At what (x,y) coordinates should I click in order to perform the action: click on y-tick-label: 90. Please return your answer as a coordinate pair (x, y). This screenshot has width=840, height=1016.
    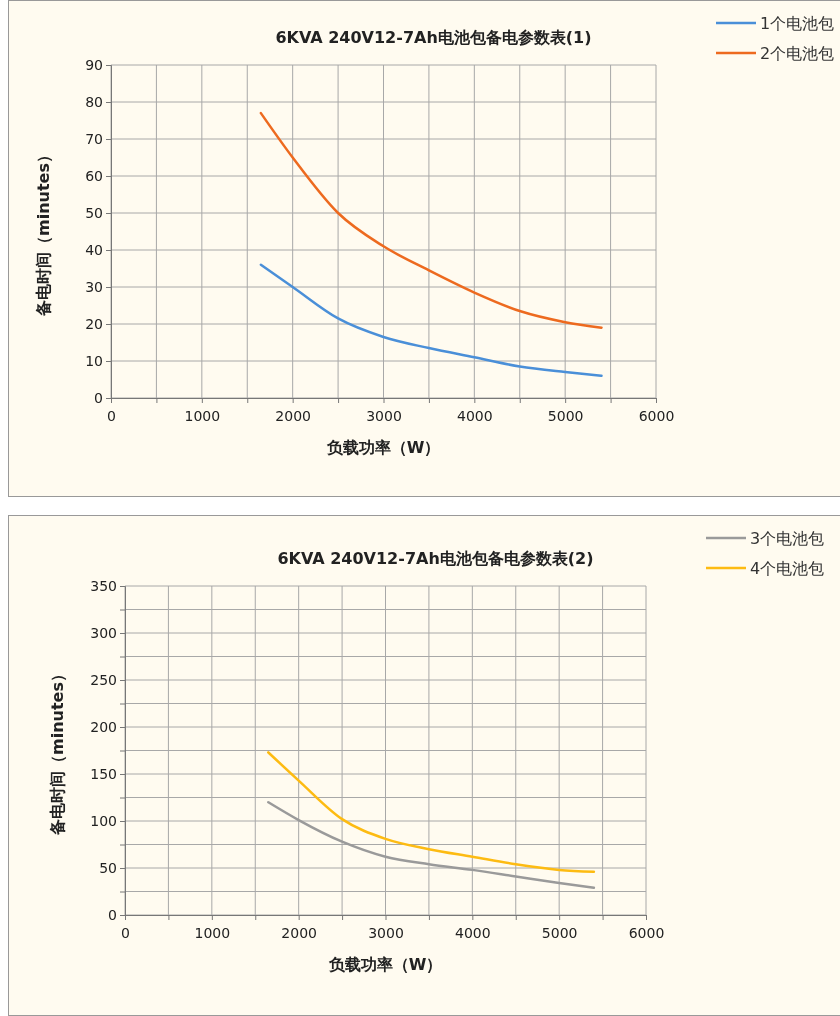
    Looking at the image, I should click on (94, 64).